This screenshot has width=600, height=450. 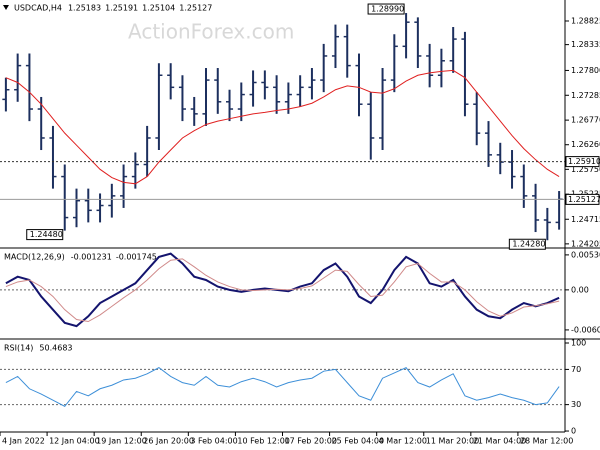 I want to click on y-tick-label: 1.28335, so click(x=585, y=44).